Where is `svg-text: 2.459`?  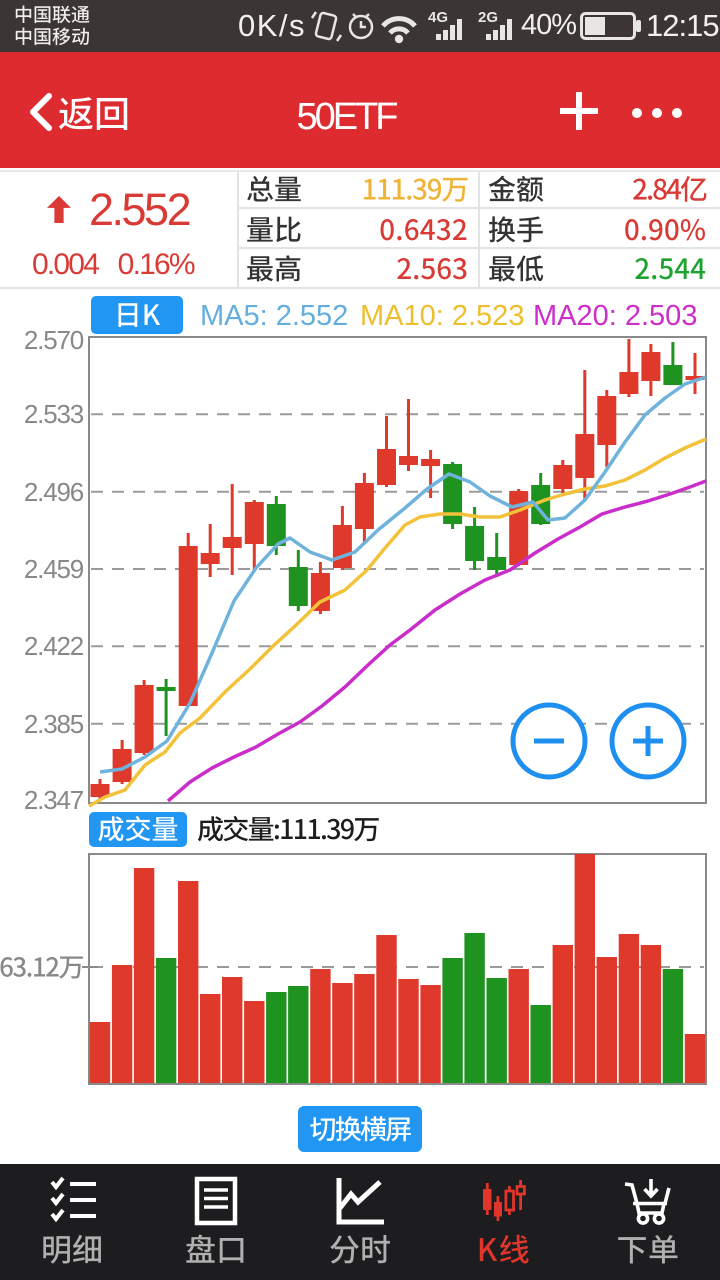 svg-text: 2.459 is located at coordinates (54, 569).